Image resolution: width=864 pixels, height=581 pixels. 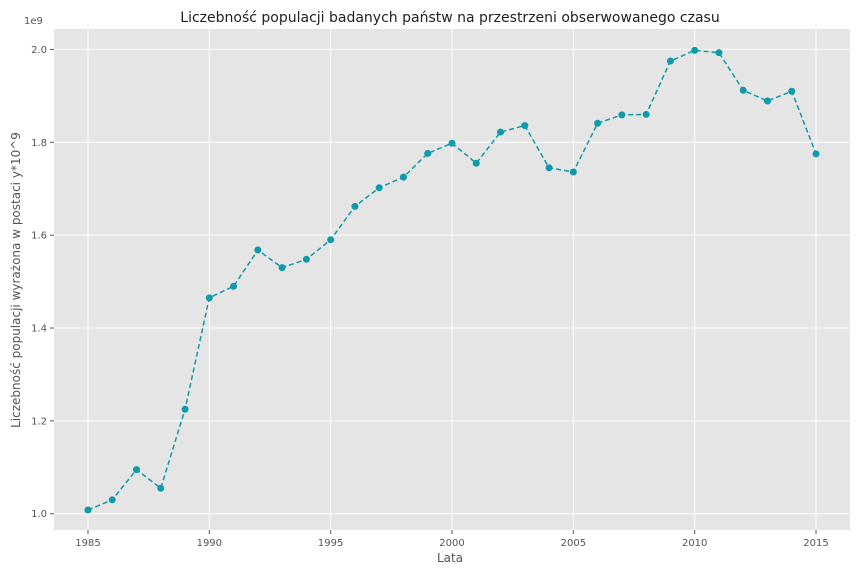 What do you see at coordinates (573, 543) in the screenshot?
I see `x-tick-label: 2005` at bounding box center [573, 543].